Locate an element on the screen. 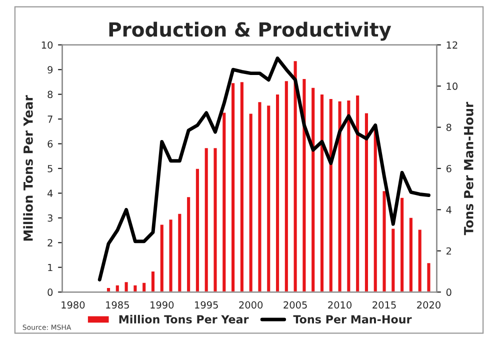 Image resolution: width=498 pixels, height=340 pixels. y2-tick-label: 6 is located at coordinates (449, 168).